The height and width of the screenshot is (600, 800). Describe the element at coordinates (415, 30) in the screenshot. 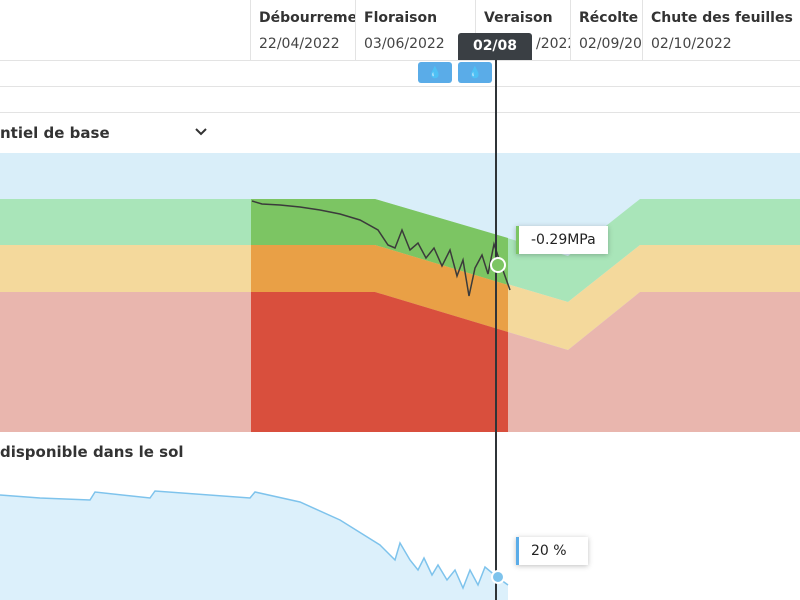

I see `phase: Floraison 03/06/2022` at that location.